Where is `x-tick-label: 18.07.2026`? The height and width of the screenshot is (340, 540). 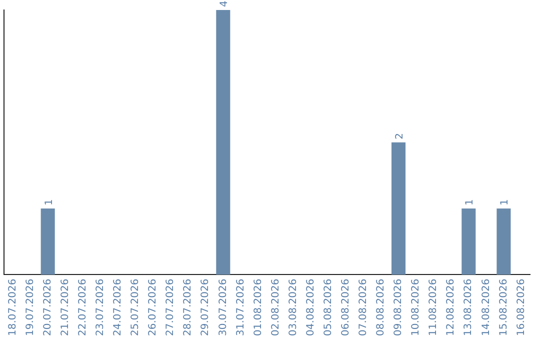 x-tick-label: 18.07.2026 is located at coordinates (12, 307).